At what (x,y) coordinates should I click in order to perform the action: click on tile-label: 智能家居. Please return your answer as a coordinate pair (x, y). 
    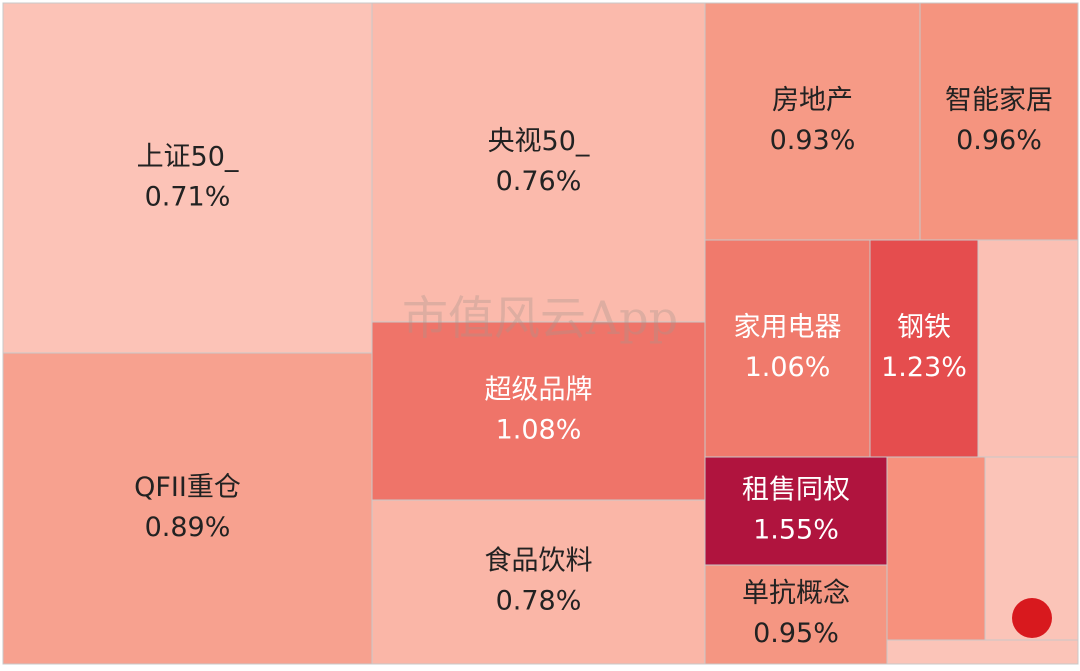
    Looking at the image, I should click on (999, 100).